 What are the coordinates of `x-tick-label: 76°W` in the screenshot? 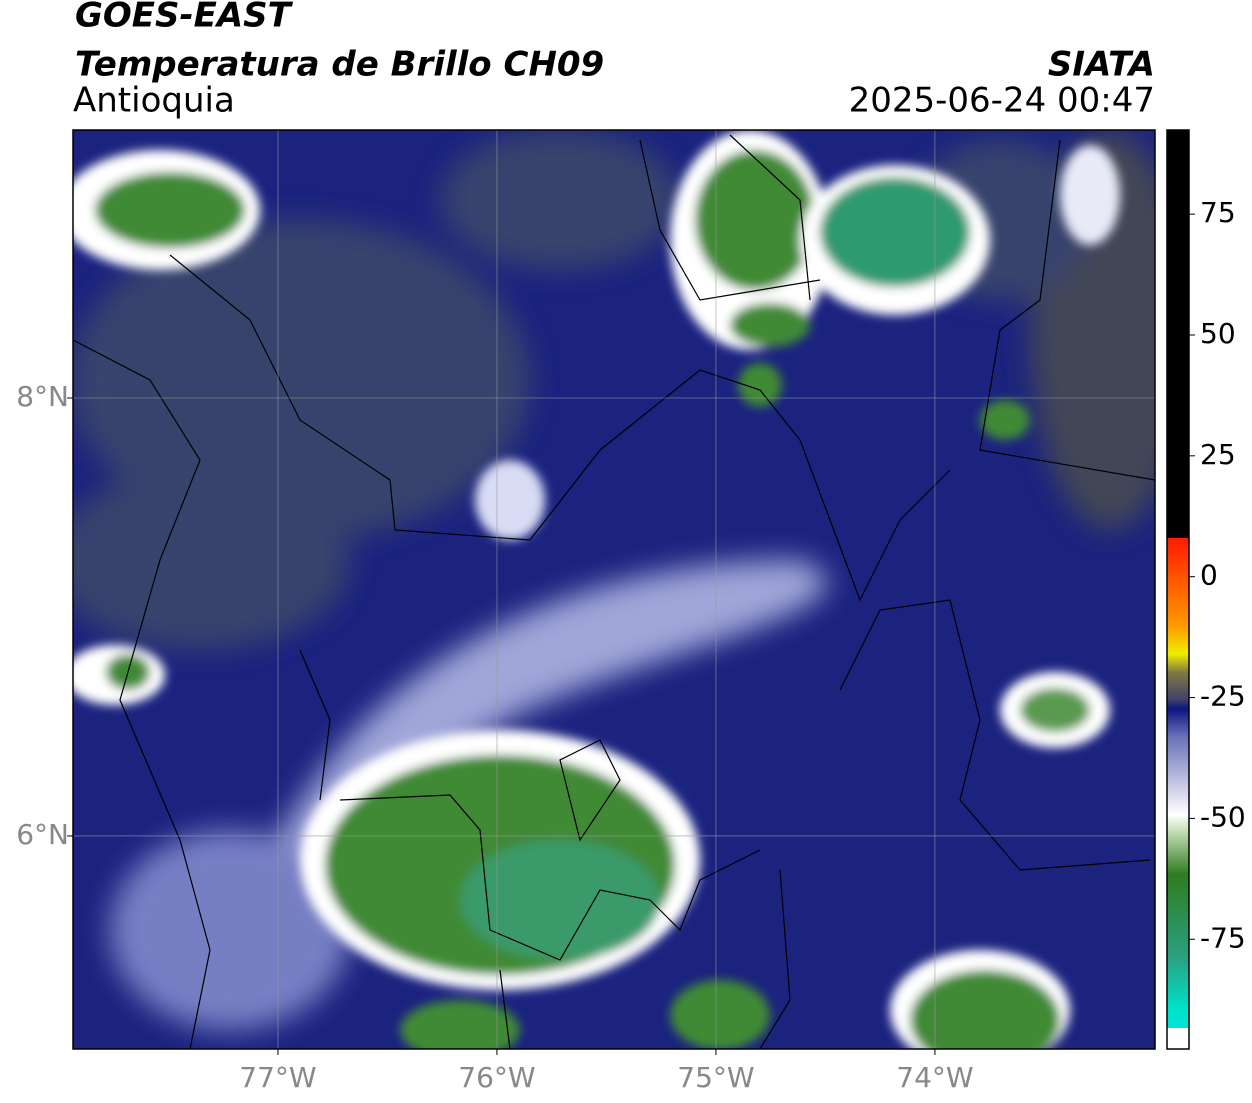 It's located at (496, 1077).